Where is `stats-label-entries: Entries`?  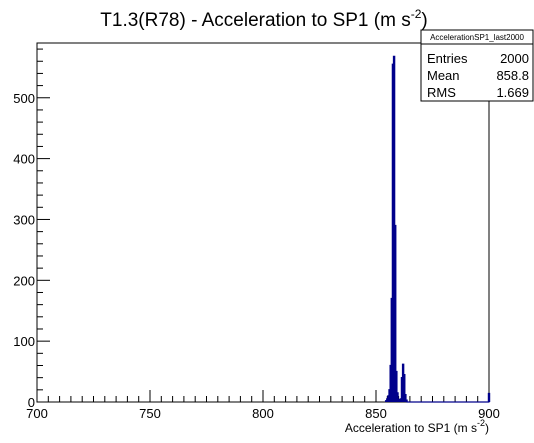
stats-label-entries: Entries is located at coordinates (447, 58).